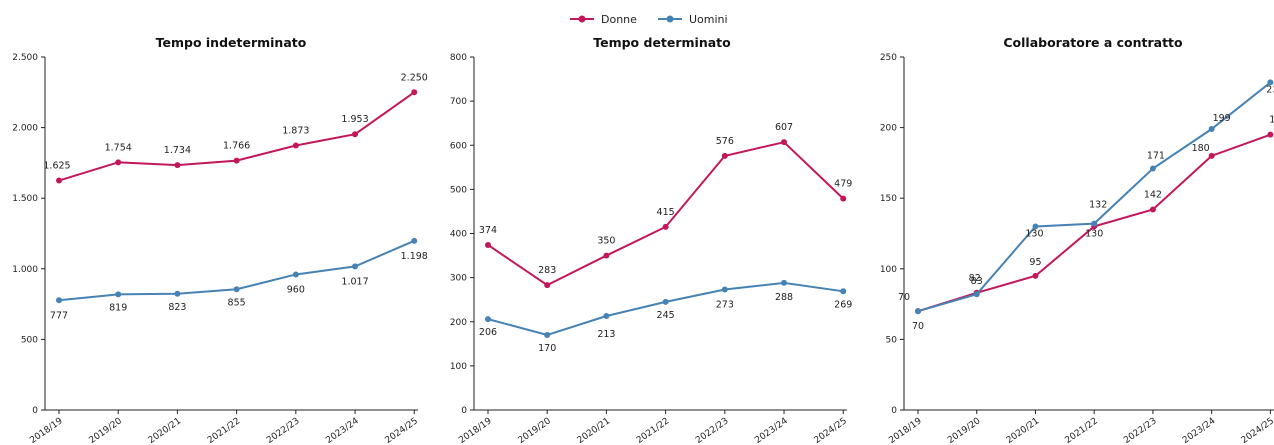  What do you see at coordinates (843, 184) in the screenshot?
I see `data-label: 479` at bounding box center [843, 184].